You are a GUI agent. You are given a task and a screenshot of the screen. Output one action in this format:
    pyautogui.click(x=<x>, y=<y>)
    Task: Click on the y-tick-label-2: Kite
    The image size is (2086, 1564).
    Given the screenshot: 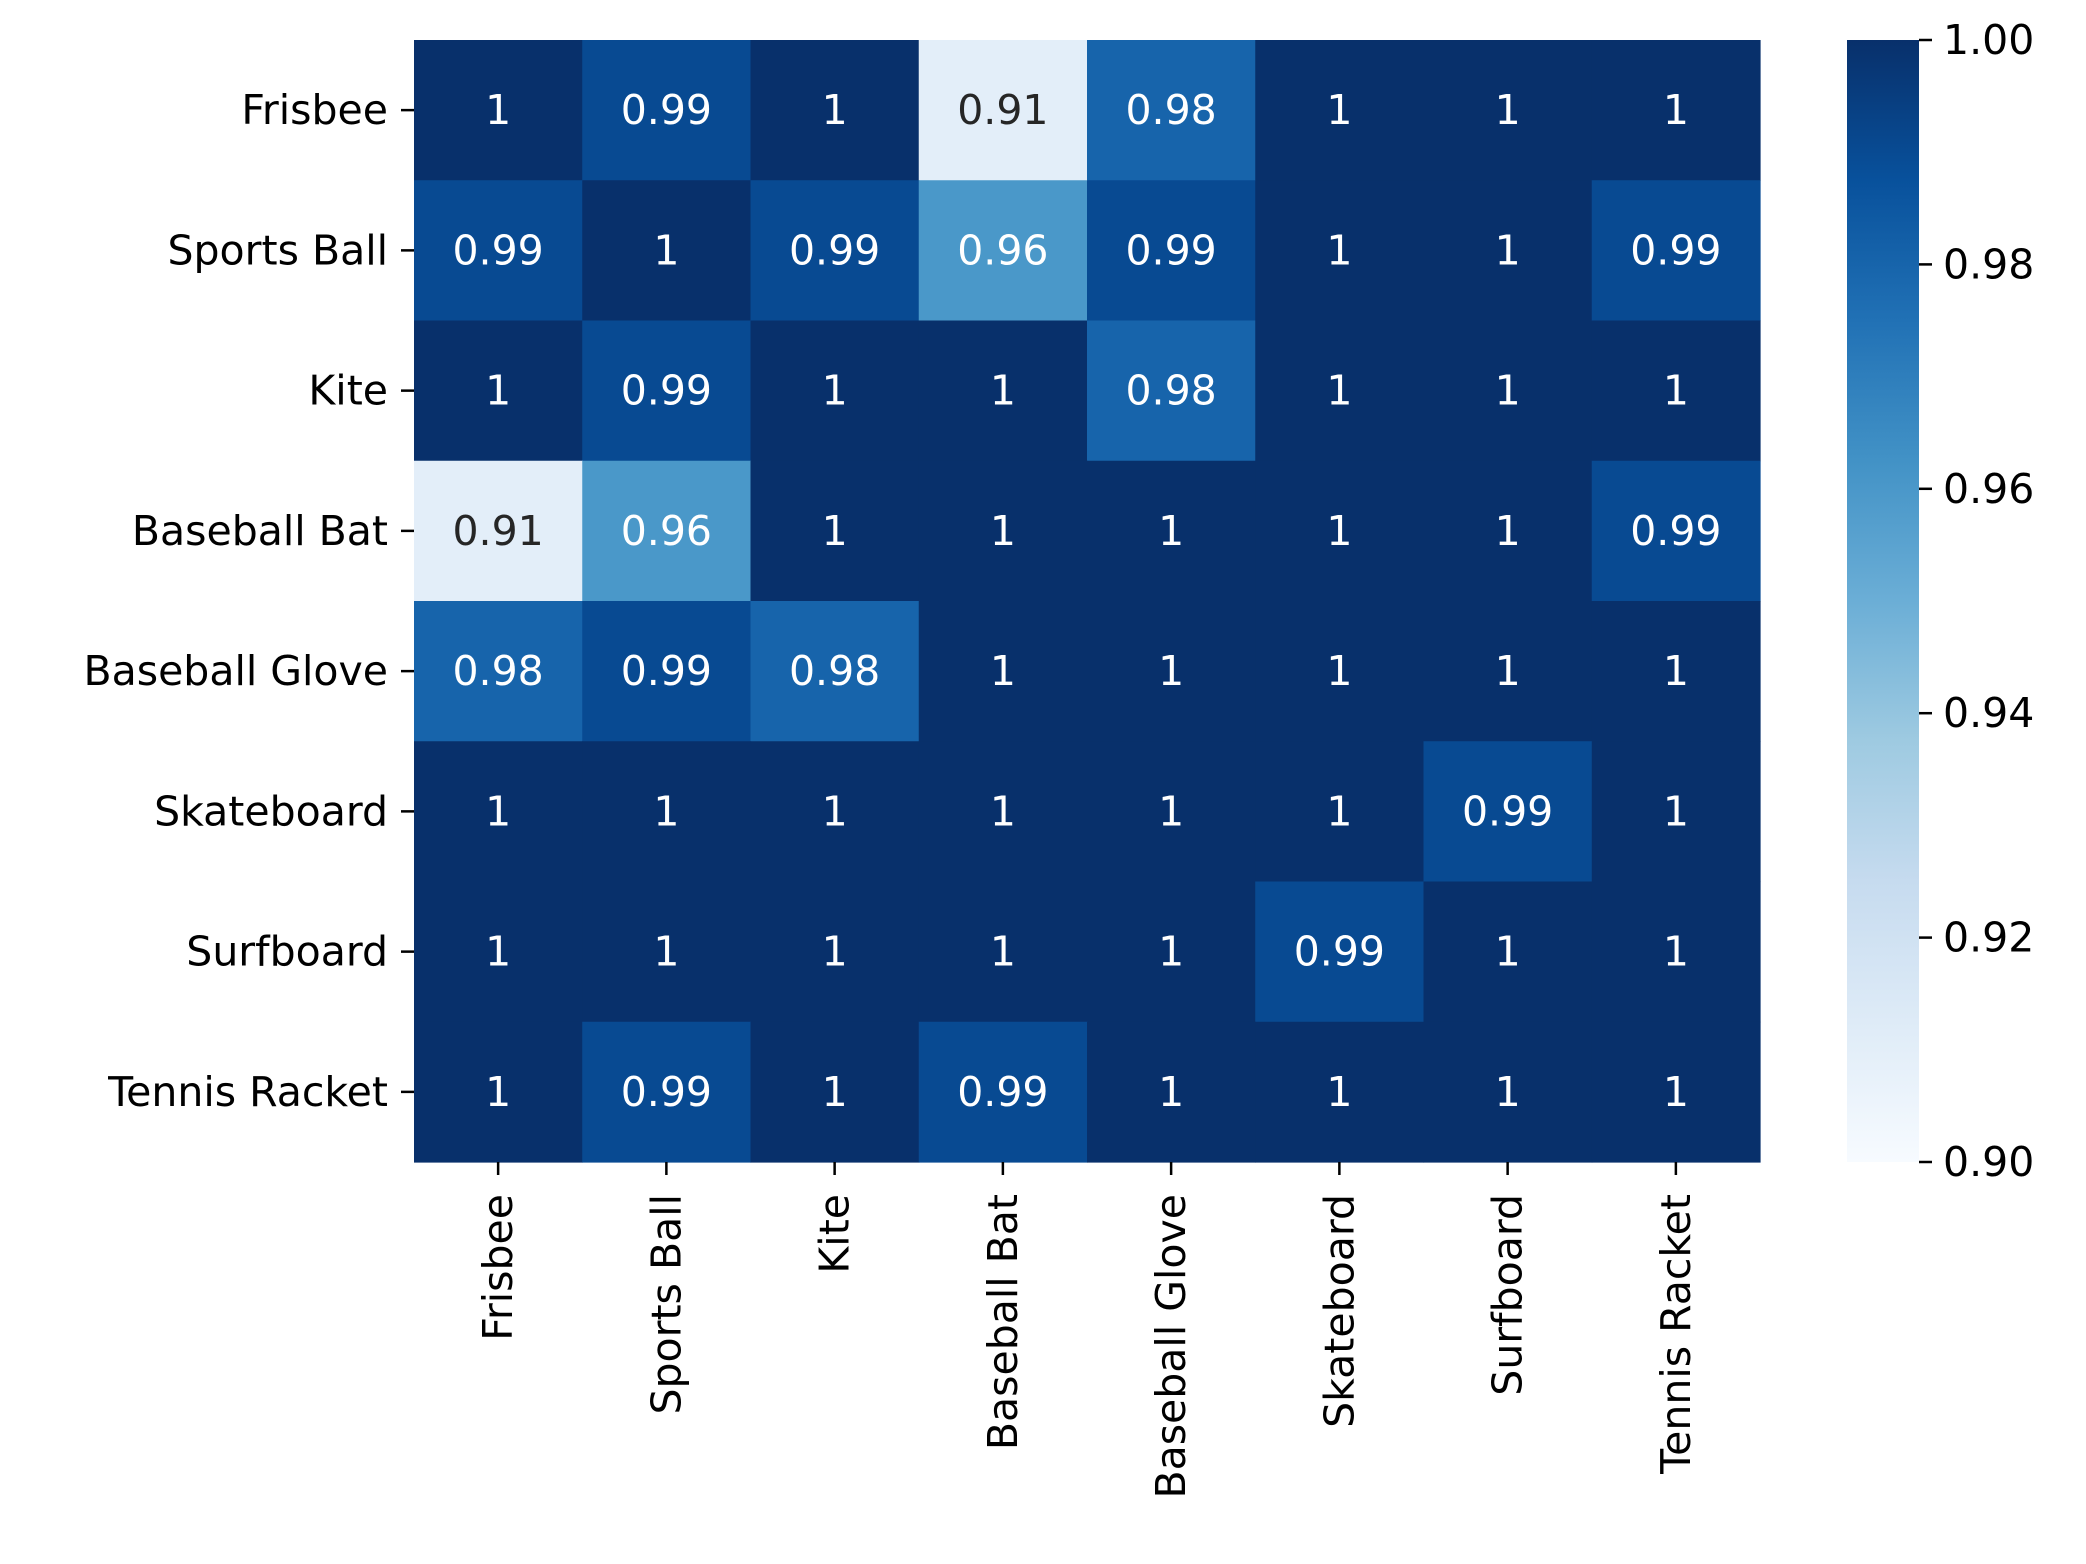 What is the action you would take?
    pyautogui.click(x=348, y=391)
    